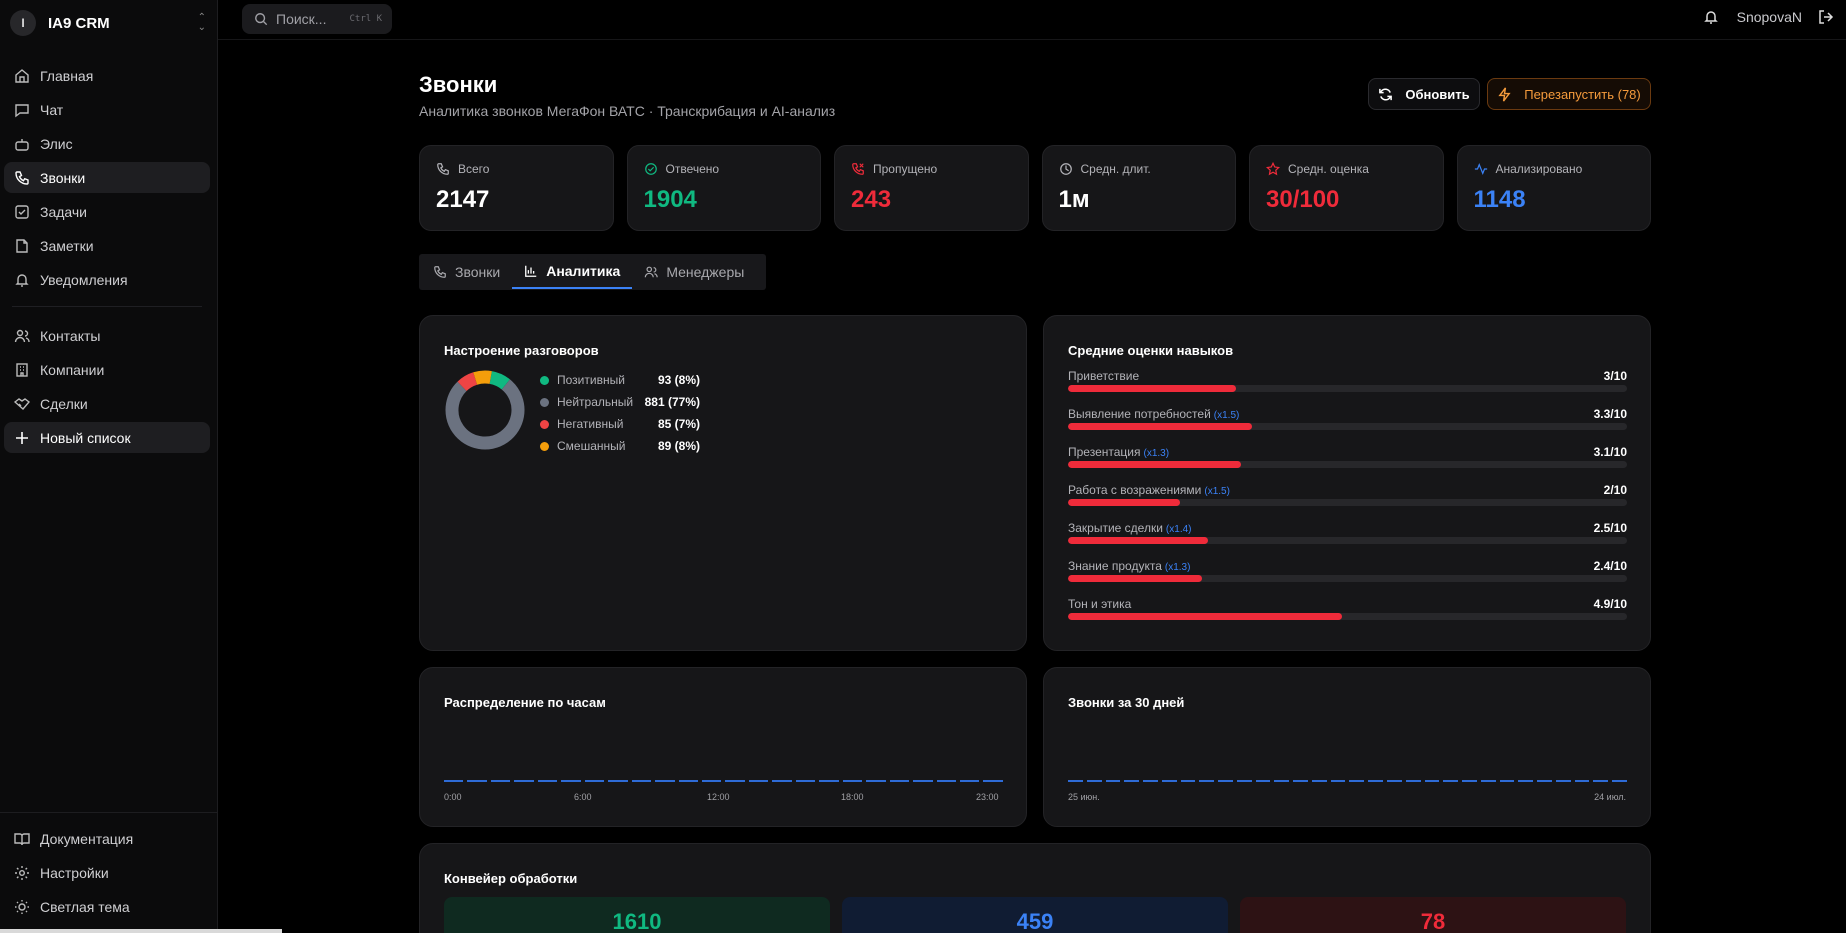 This screenshot has height=933, width=1846. I want to click on stat-card-avg-score: Средн. оценка 30/100, so click(1346, 188).